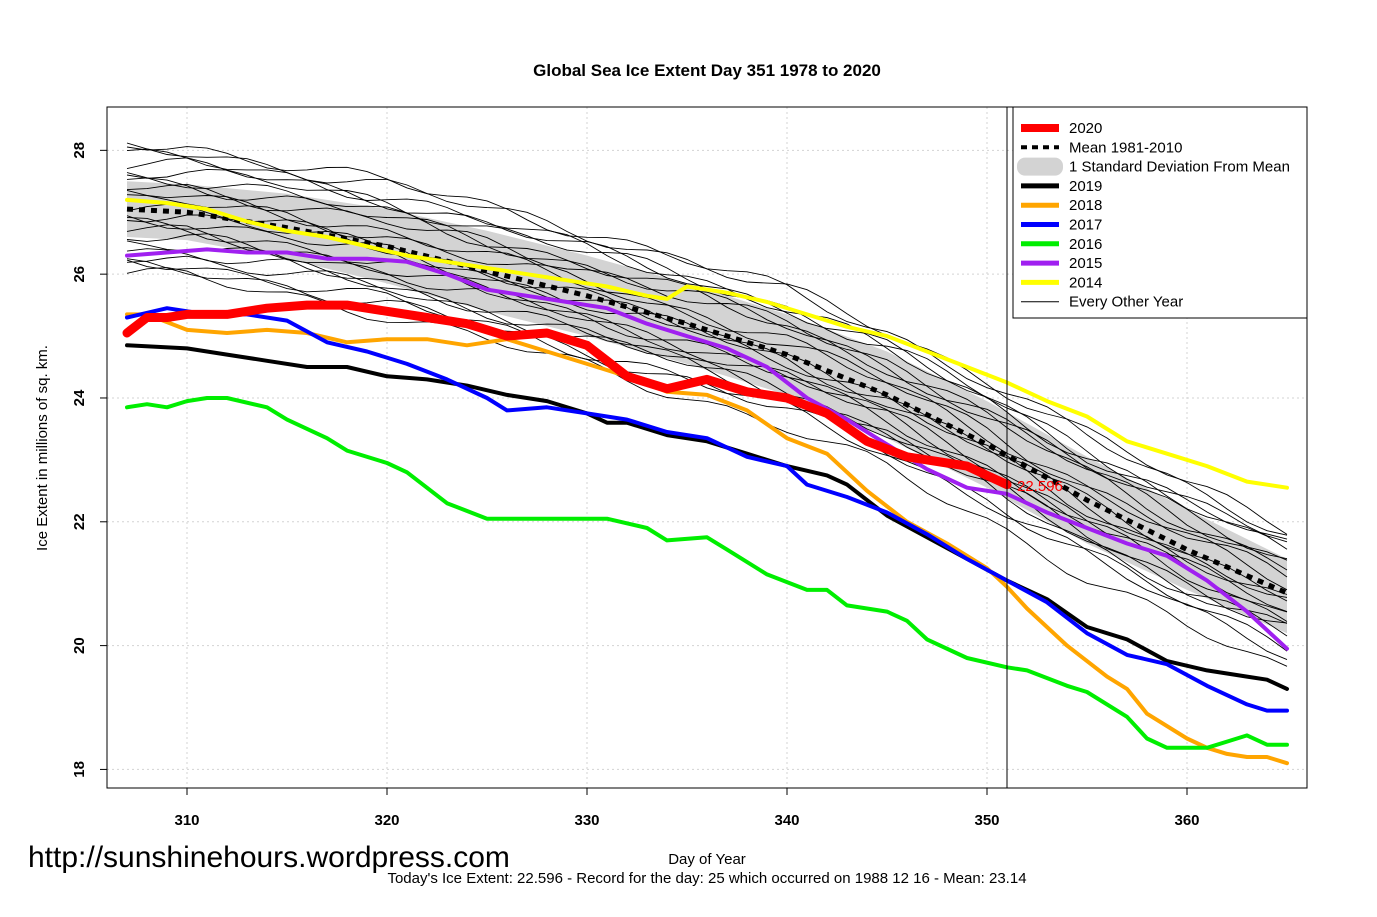  Describe the element at coordinates (1125, 147) in the screenshot. I see `legend-label-1: Mean 1981-2010` at that location.